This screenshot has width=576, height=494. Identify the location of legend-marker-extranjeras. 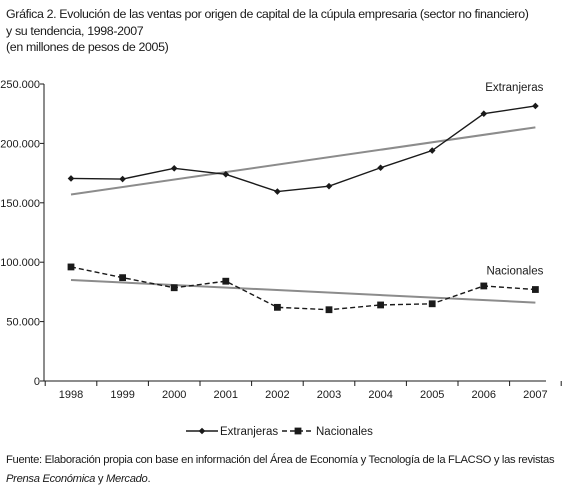
(202, 431).